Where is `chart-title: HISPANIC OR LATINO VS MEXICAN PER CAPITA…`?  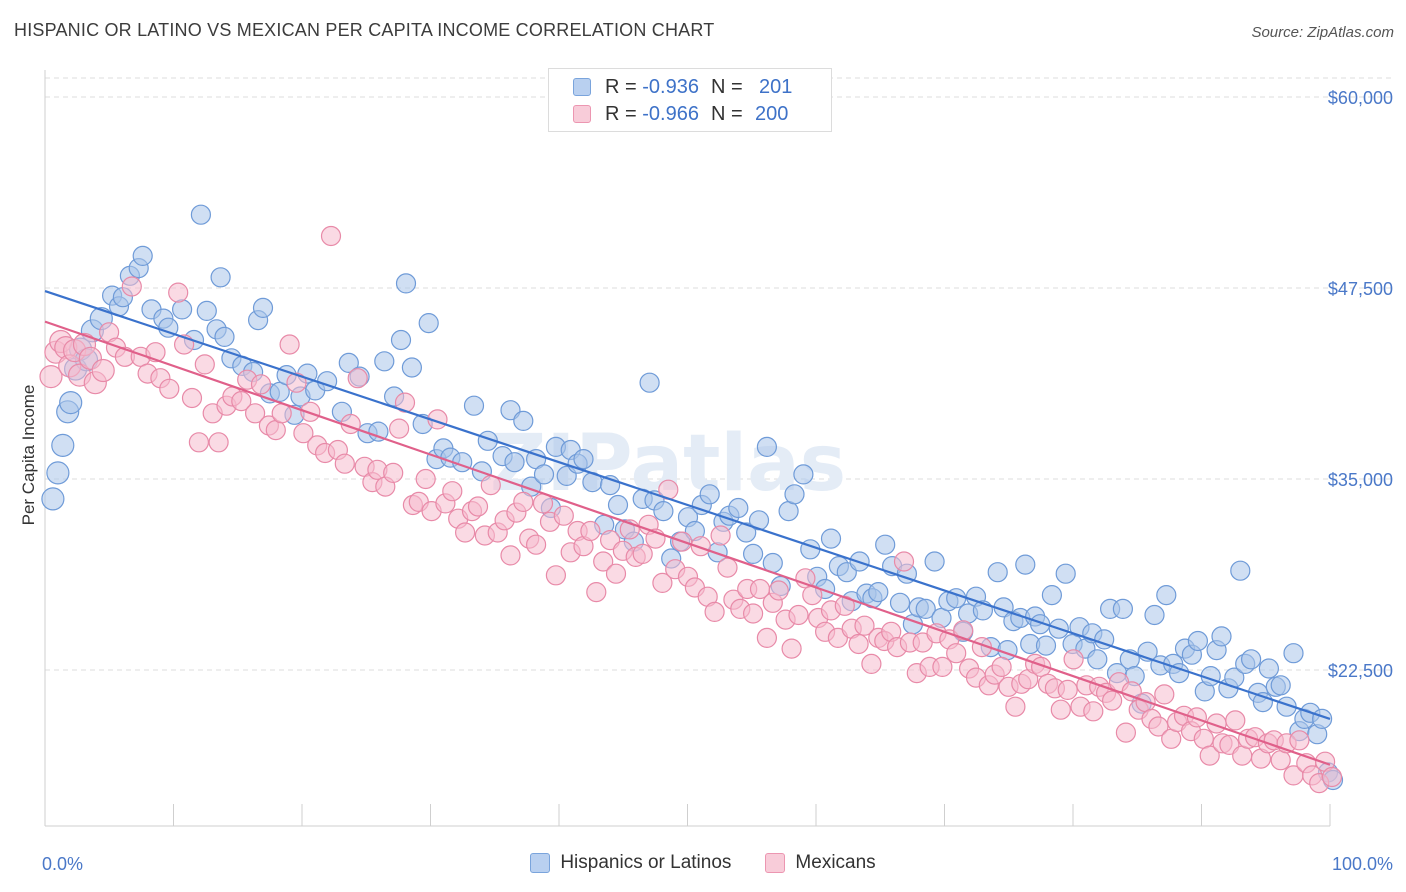
chart-title: HISPANIC OR LATINO VS MEXICAN PER CAPITA… is located at coordinates (364, 30).